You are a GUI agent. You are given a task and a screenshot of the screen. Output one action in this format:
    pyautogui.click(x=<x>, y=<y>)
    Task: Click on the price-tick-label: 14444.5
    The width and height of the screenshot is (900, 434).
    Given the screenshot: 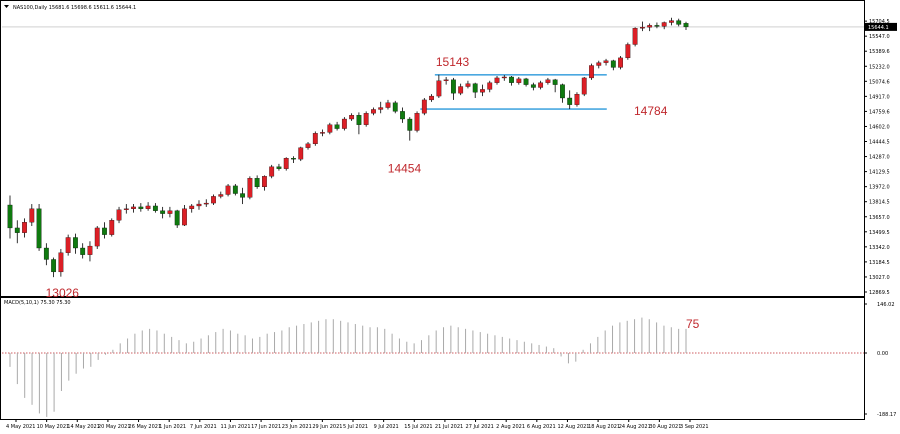 What is the action you would take?
    pyautogui.click(x=879, y=143)
    